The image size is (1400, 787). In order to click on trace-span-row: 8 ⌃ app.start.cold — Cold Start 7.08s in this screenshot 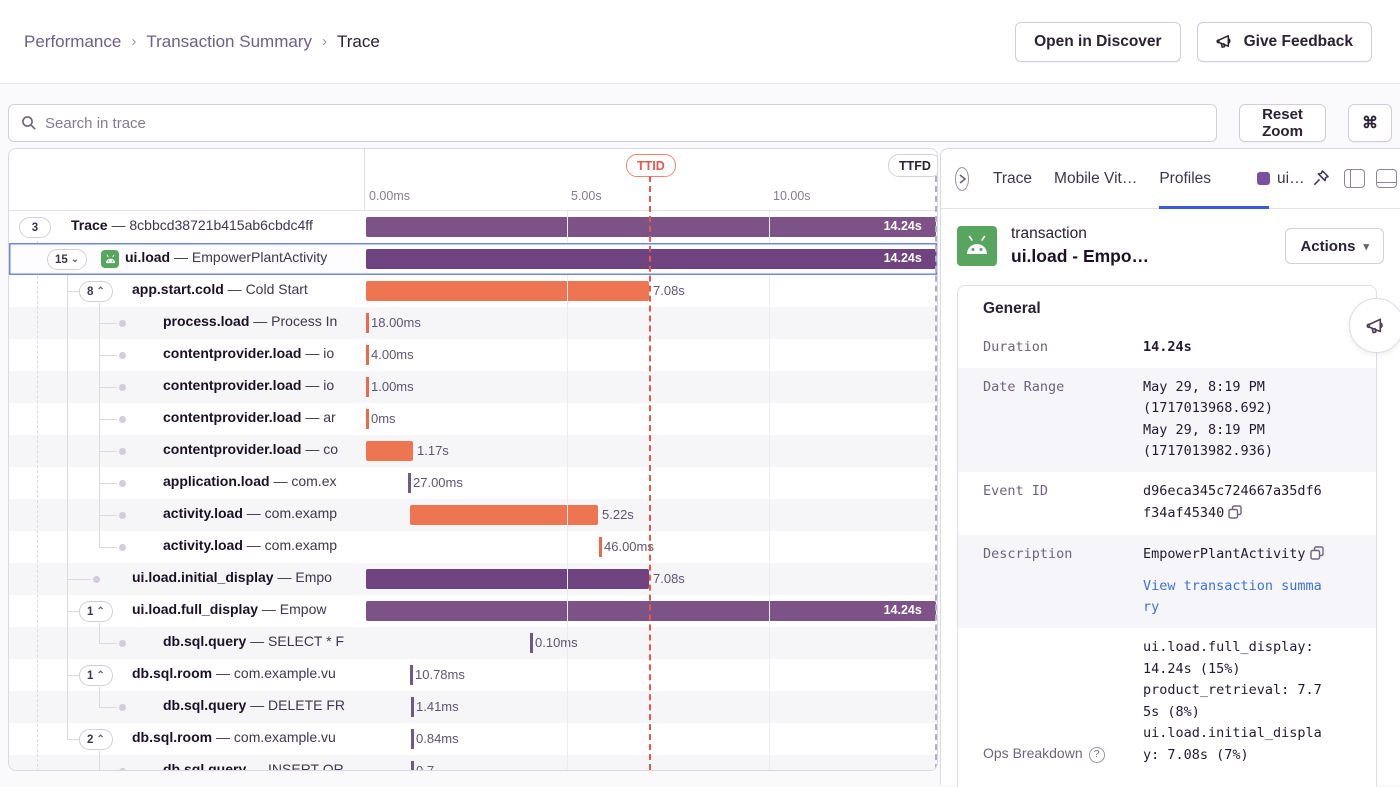, I will do `click(473, 291)`.